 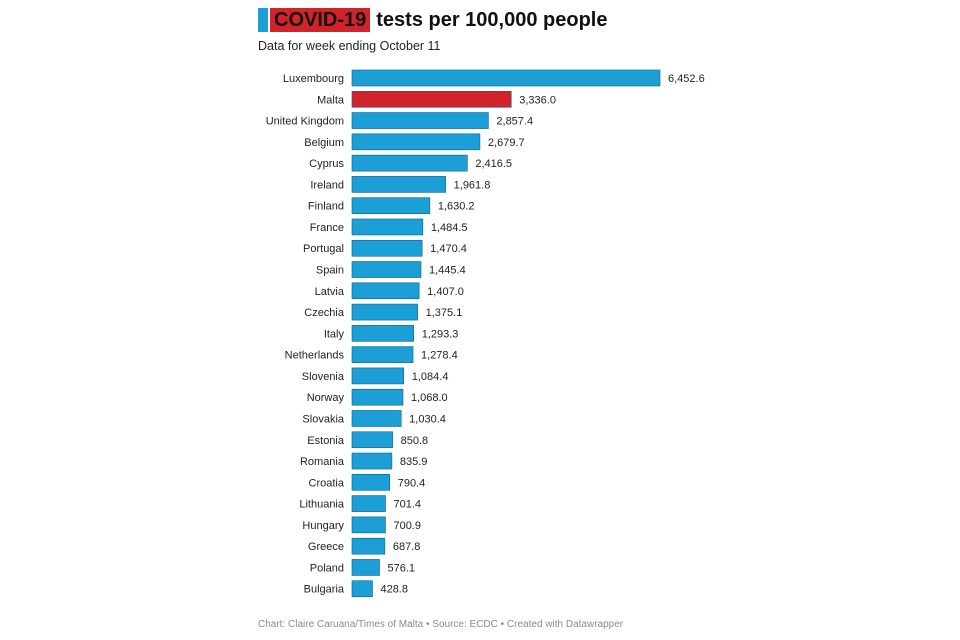 What do you see at coordinates (371, 482) in the screenshot?
I see `bar-croatia` at bounding box center [371, 482].